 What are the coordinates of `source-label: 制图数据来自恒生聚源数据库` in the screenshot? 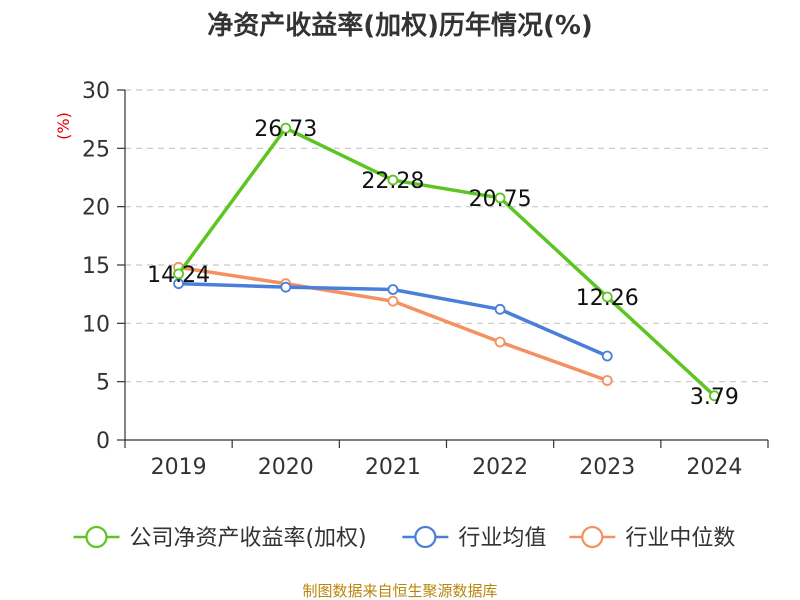 It's located at (399, 591).